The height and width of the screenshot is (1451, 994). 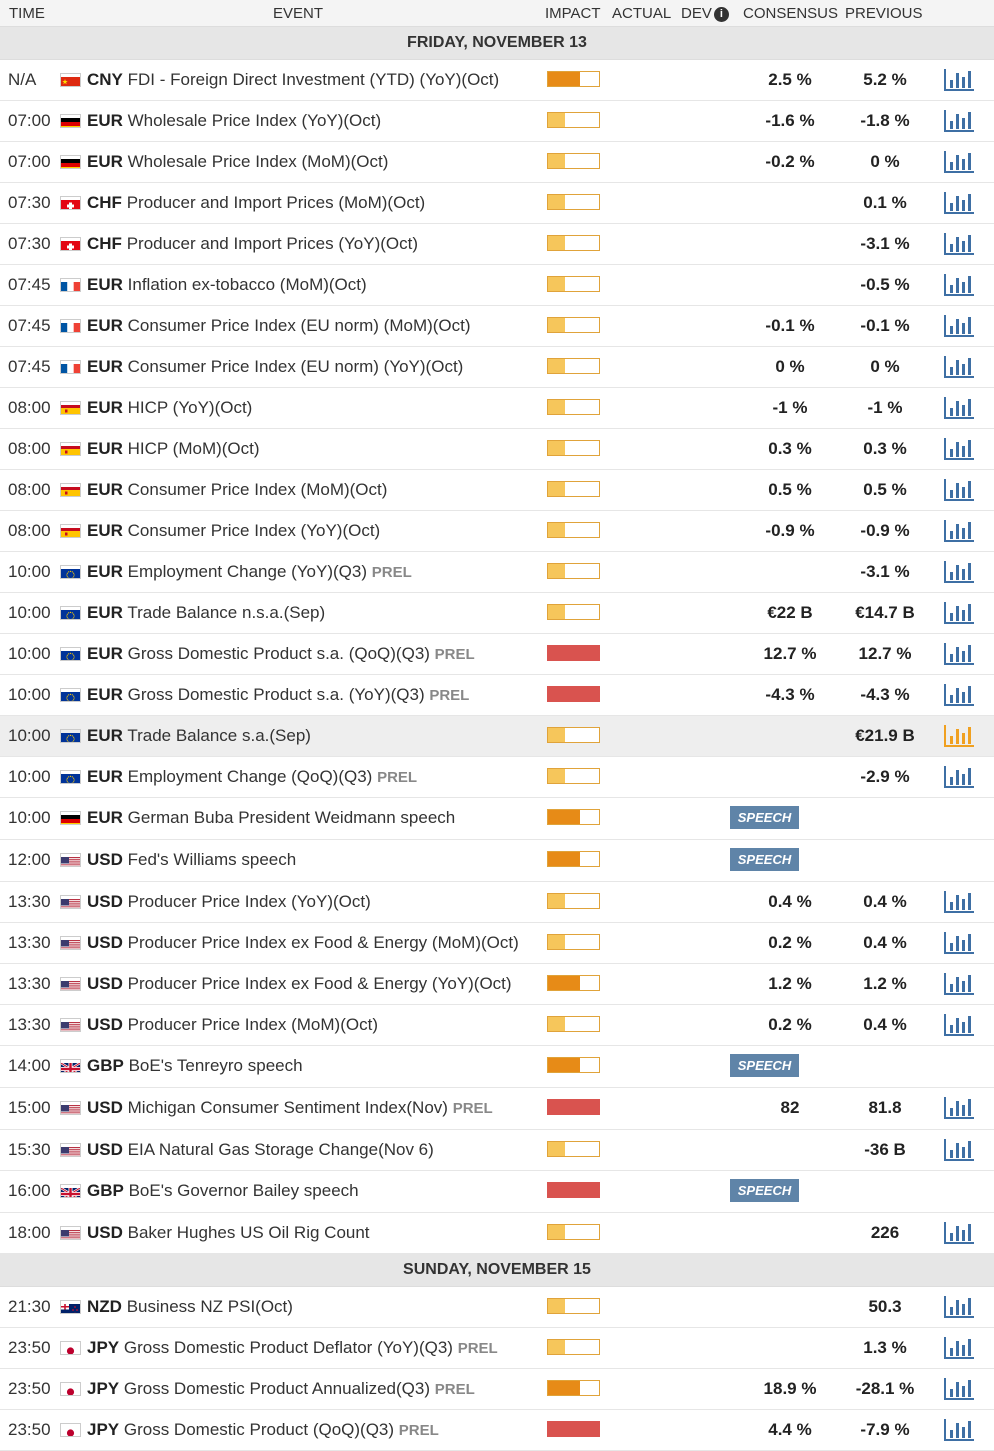 What do you see at coordinates (227, 285) in the screenshot?
I see `event-name: EUR Inflation ex-tobacco (MoM)(Oct)` at bounding box center [227, 285].